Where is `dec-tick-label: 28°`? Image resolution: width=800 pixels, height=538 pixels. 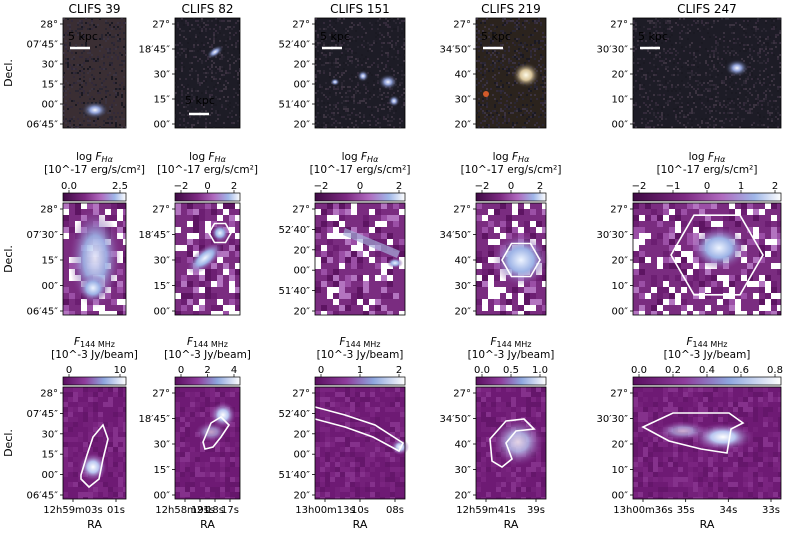
dec-tick-label: 28° is located at coordinates (49, 25).